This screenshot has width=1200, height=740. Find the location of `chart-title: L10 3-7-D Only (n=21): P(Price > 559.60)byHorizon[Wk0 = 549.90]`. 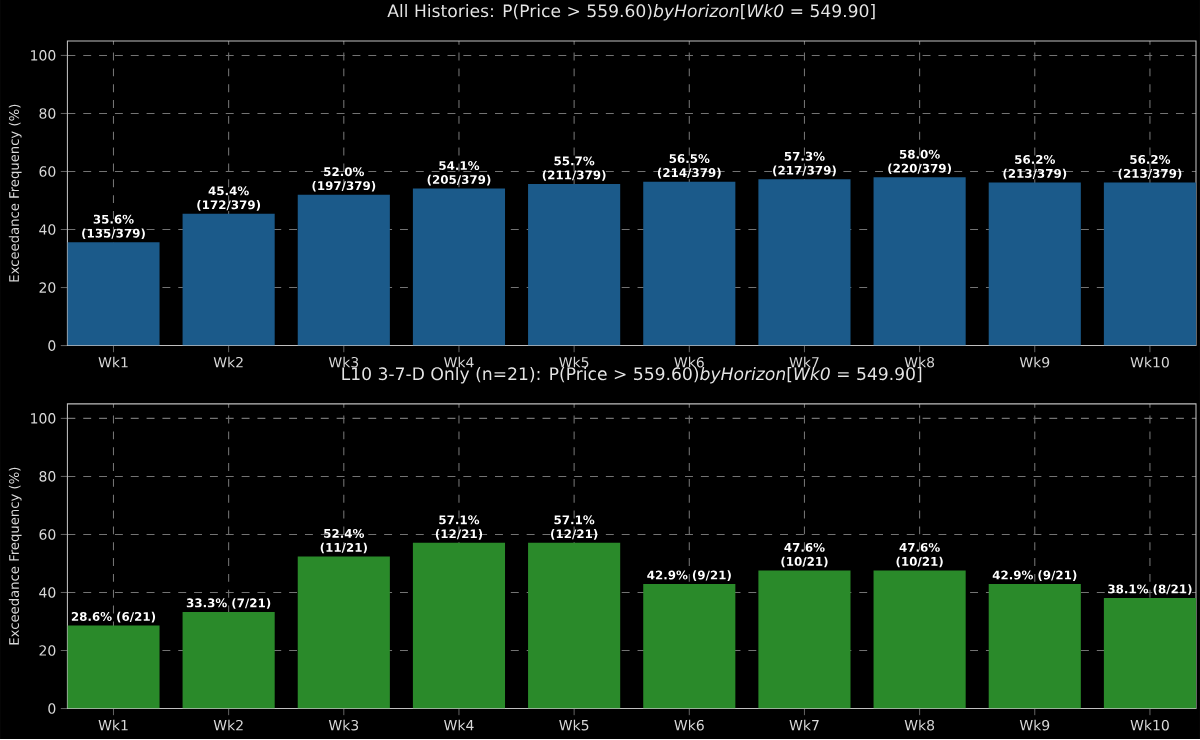

chart-title: L10 3-7-D Only (n=21): P(Price > 559.60)byHorizon[Wk0 = 549.90] is located at coordinates (632, 376).